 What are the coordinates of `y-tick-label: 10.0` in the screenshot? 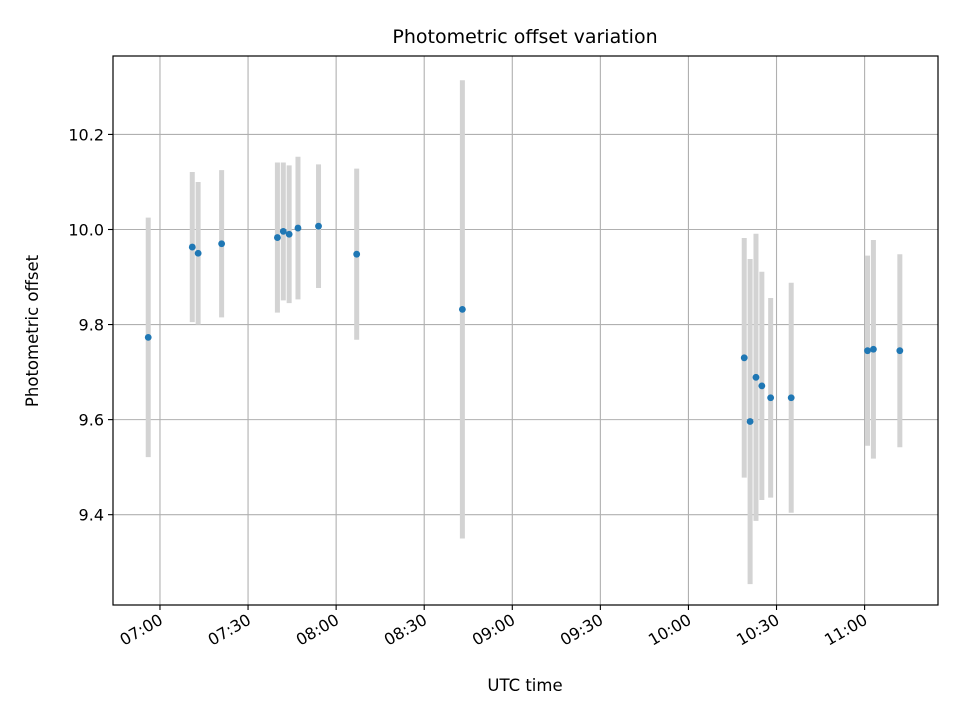 It's located at (86, 229).